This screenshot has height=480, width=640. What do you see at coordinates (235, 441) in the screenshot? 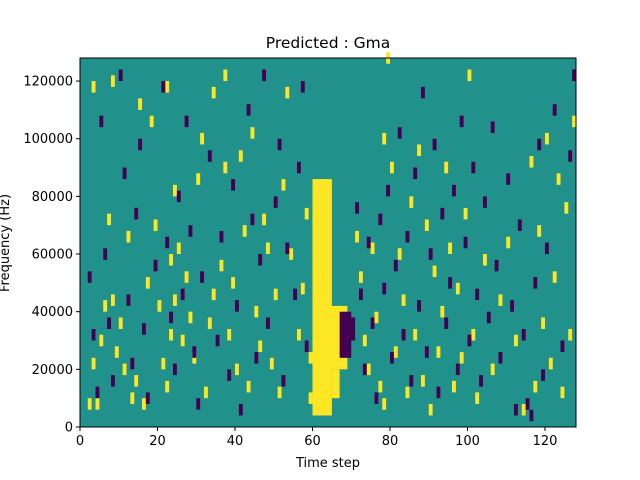
I see `x-tick-label: 40` at bounding box center [235, 441].